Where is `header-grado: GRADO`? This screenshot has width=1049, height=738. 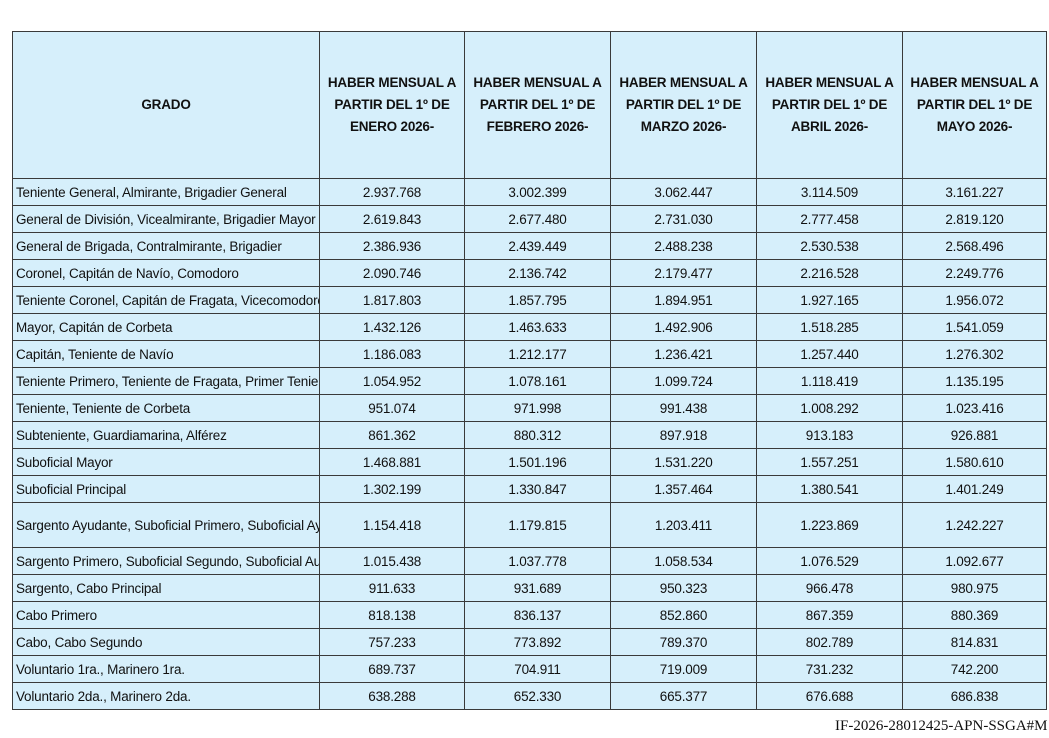
header-grado: GRADO is located at coordinates (166, 105).